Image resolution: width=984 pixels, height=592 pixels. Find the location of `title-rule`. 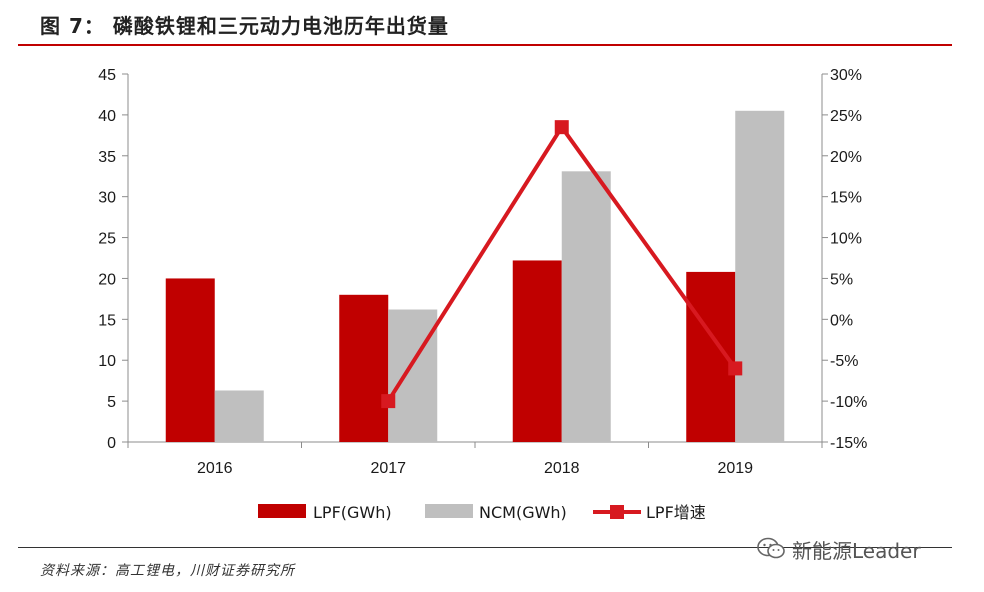

title-rule is located at coordinates (485, 45).